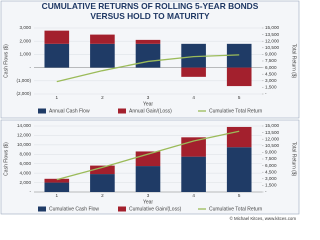 Image resolution: width=320 pixels, height=240 pixels. Describe the element at coordinates (26, 172) in the screenshot. I see `y-tick-label: 4,000` at that location.